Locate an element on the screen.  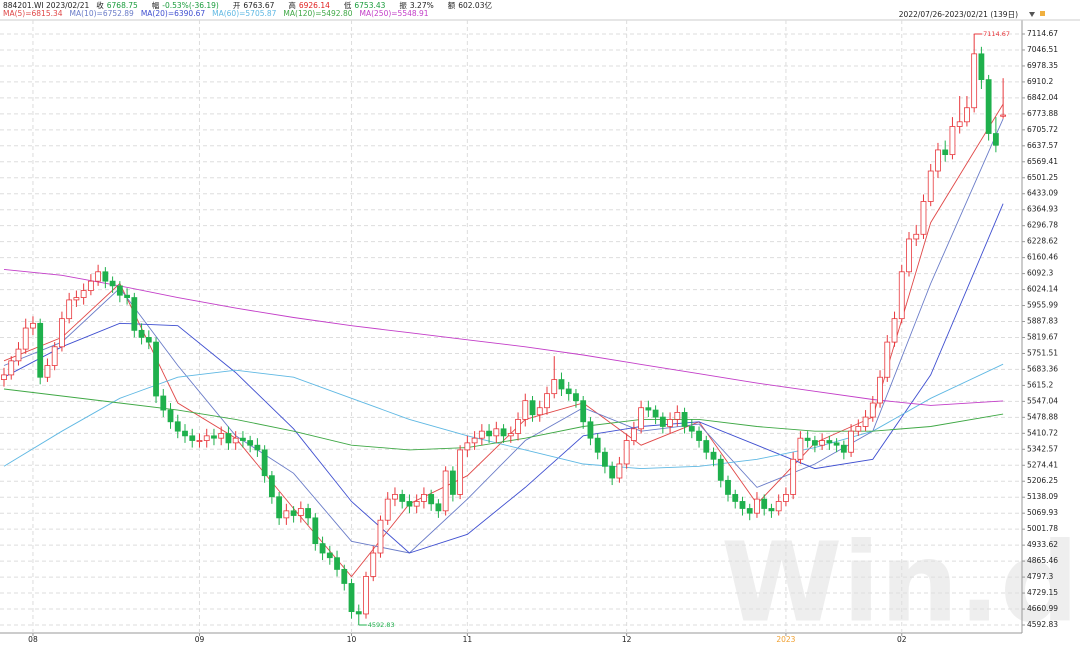
legend-entry: MA(10)=6752.89 is located at coordinates (101, 13).